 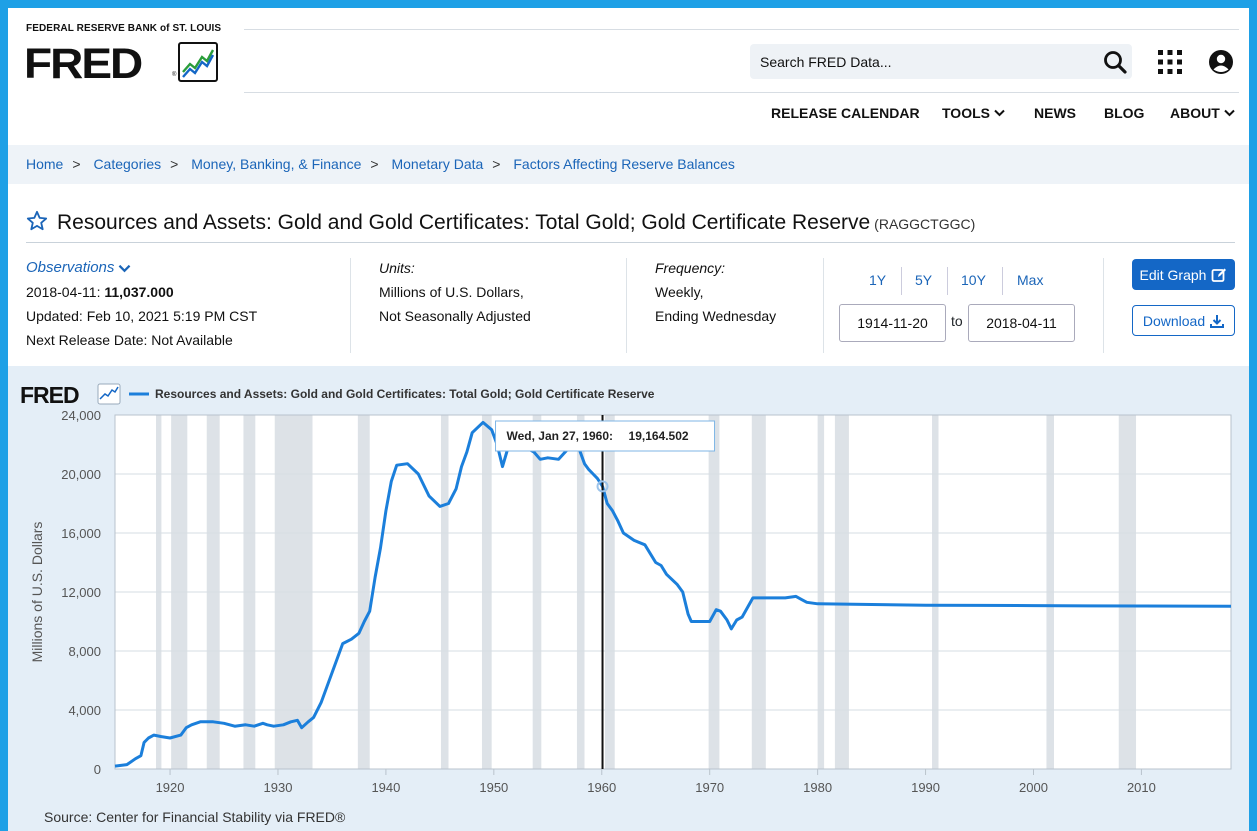 I want to click on x-tick-label: 1970, so click(x=709, y=787).